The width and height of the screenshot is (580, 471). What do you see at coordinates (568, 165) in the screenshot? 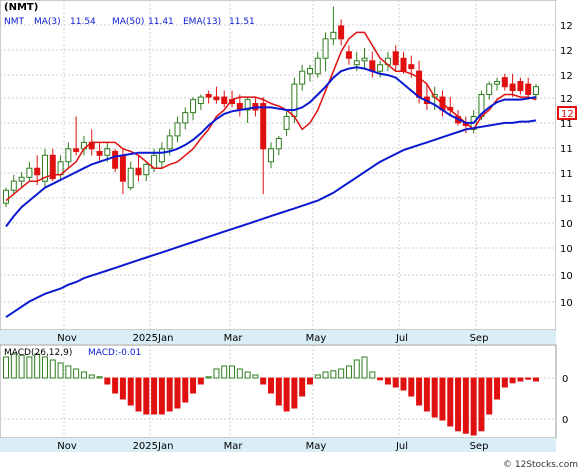
I see `price-axis` at bounding box center [568, 165].